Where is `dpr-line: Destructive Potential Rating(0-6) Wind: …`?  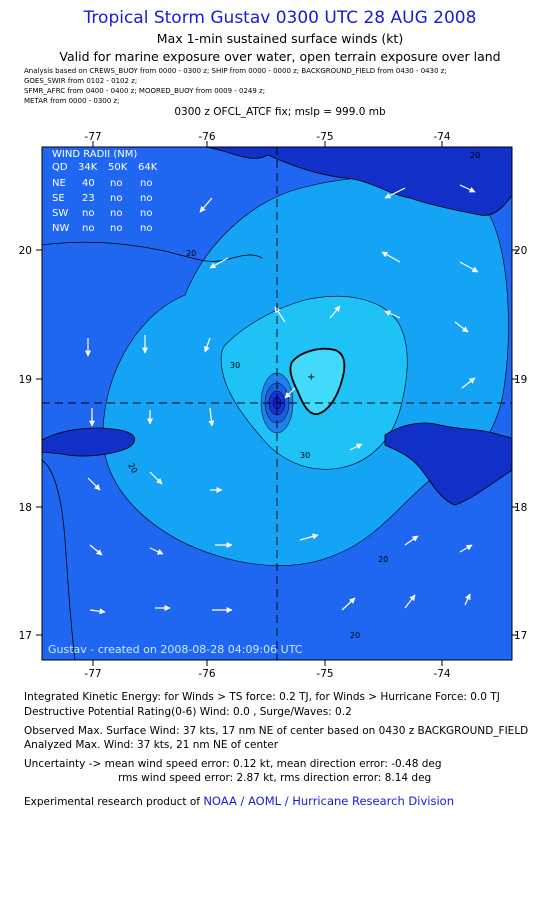
dpr-line: Destructive Potential Rating(0-6) Wind: … is located at coordinates (188, 712).